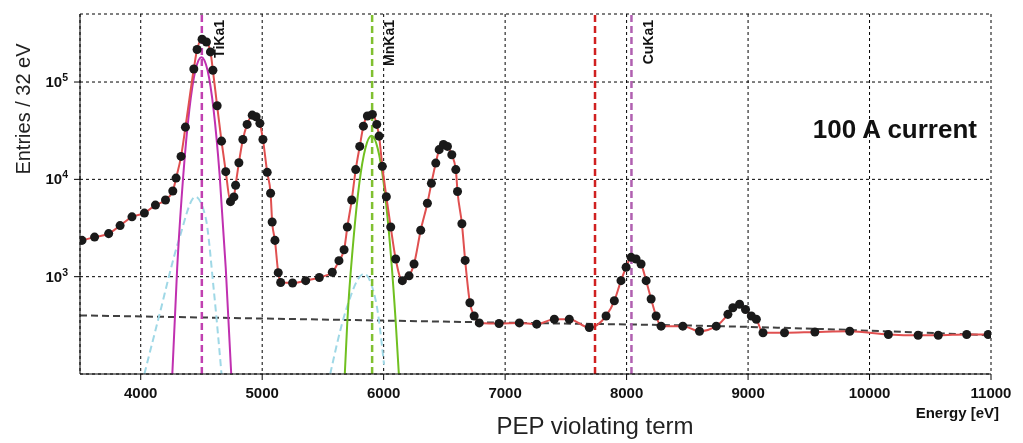 The height and width of the screenshot is (443, 1023). Describe the element at coordinates (894, 129) in the screenshot. I see `annotation: 100 A current` at that location.